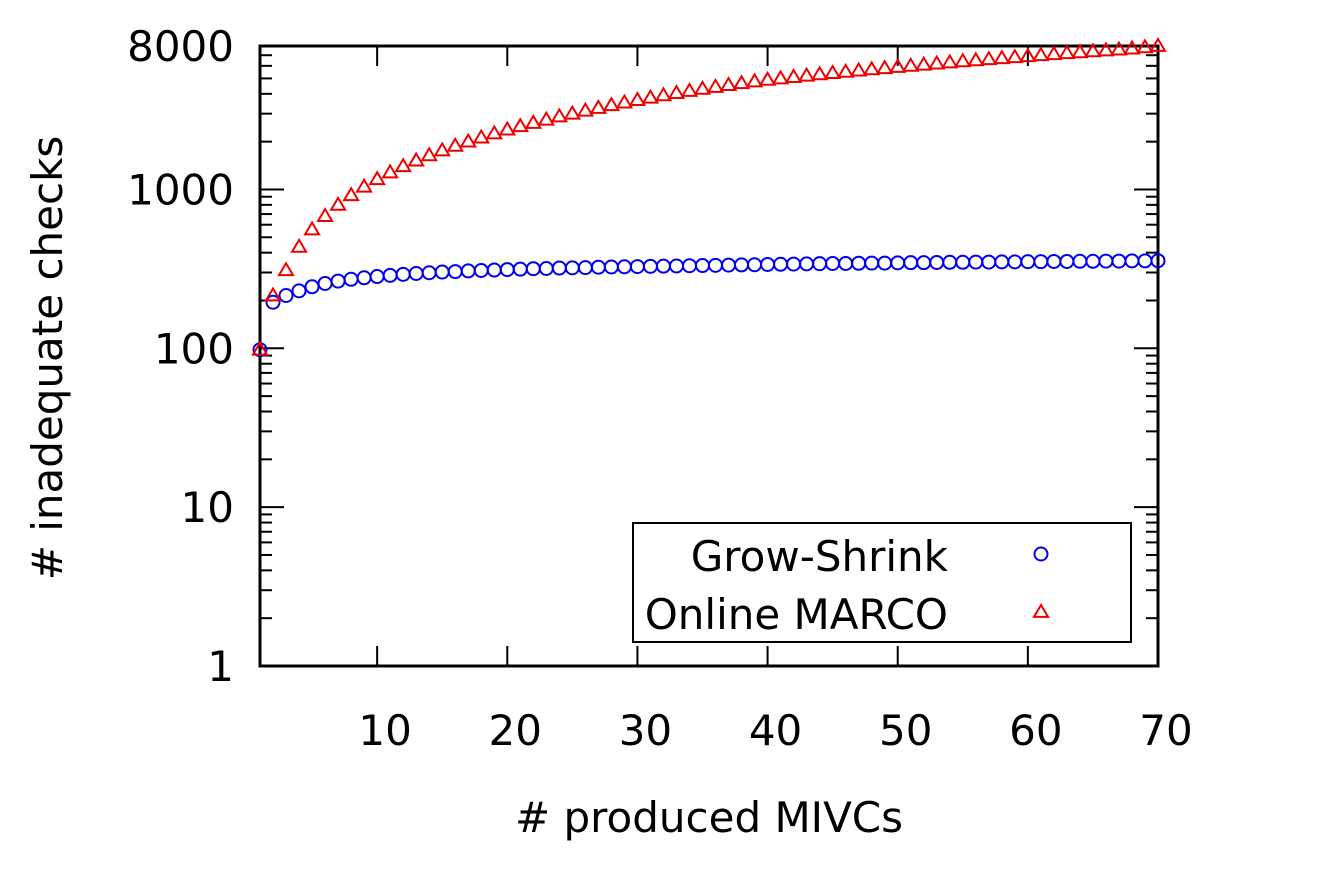 The width and height of the screenshot is (1320, 874). What do you see at coordinates (194, 348) in the screenshot?
I see `y-tick-label: 100` at bounding box center [194, 348].